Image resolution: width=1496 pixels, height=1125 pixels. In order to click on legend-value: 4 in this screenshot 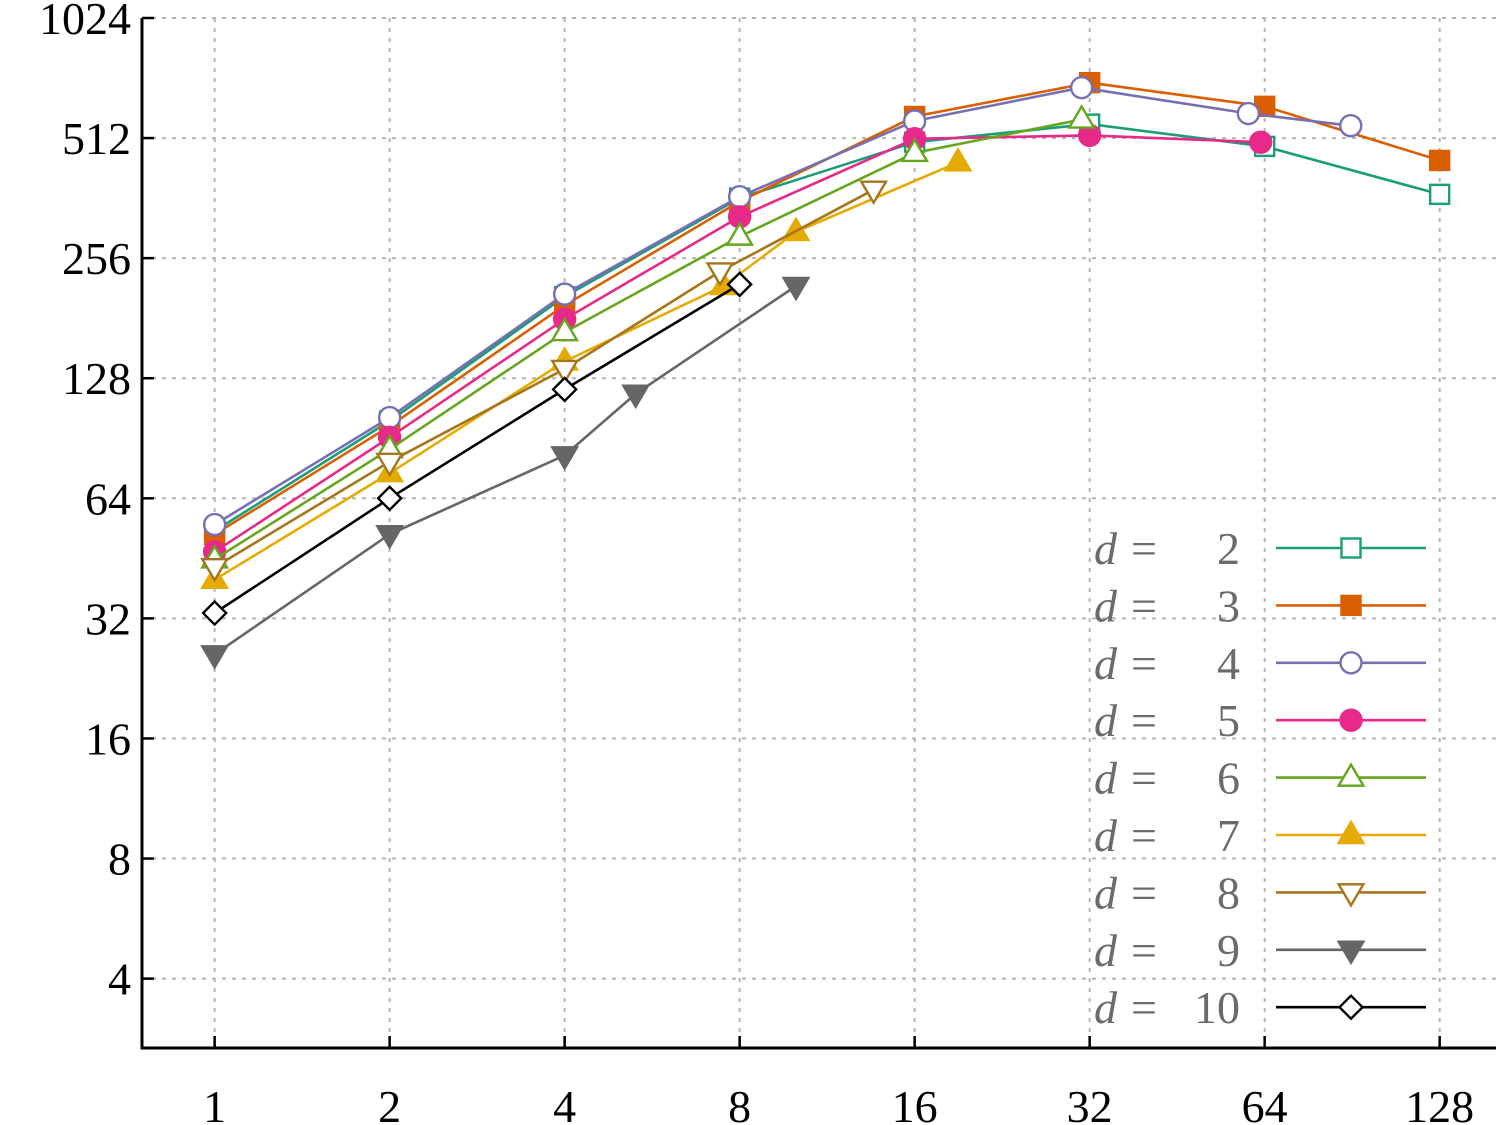, I will do `click(1228, 663)`.